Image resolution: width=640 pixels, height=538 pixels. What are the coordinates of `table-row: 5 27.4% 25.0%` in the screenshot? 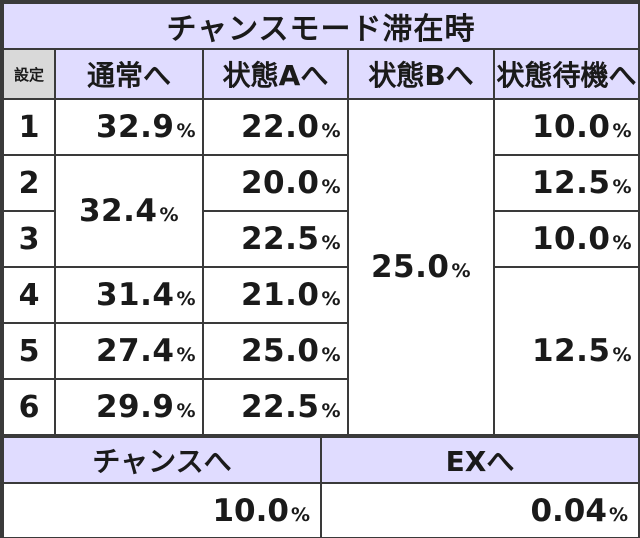 It's located at (320, 351).